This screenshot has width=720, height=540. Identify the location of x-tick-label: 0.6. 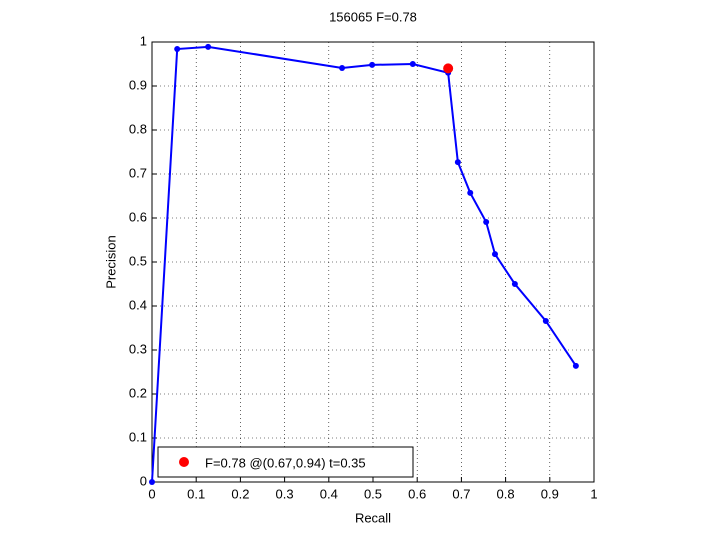
(417, 493).